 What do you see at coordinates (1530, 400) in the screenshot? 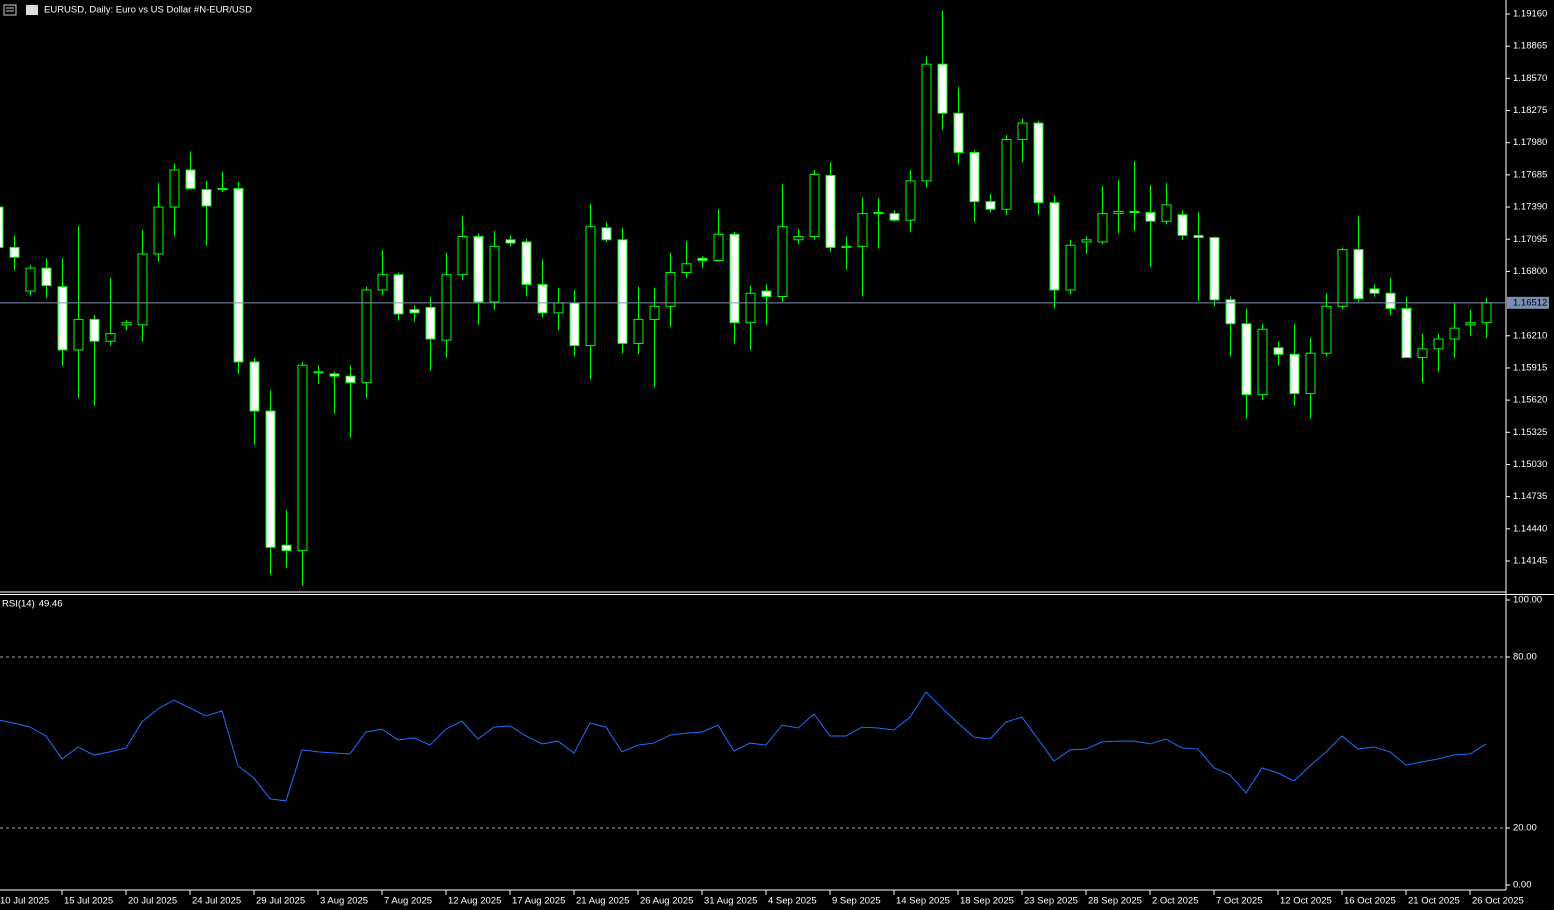
I see `y-tick-label: 1.15620` at bounding box center [1530, 400].